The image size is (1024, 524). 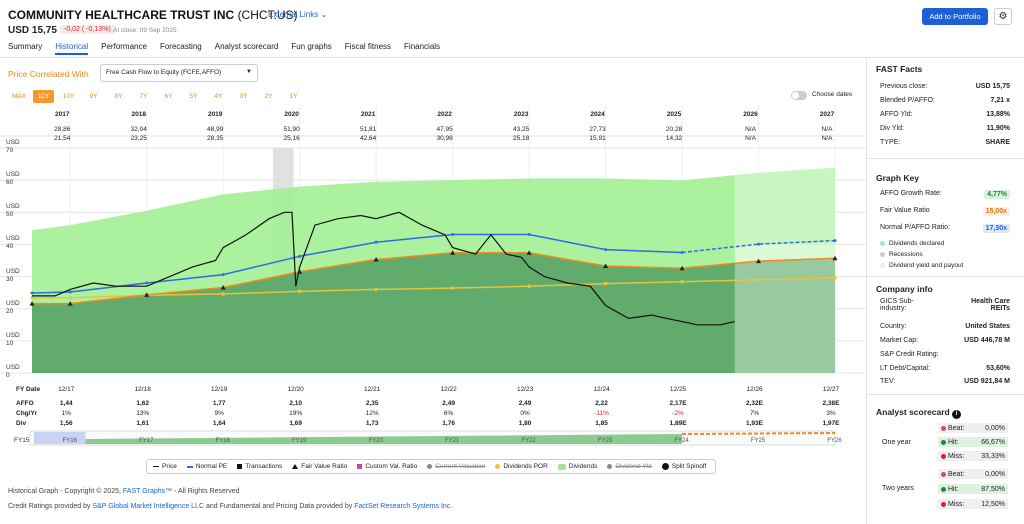 What do you see at coordinates (43, 96) in the screenshot?
I see `range-button-11y: 11Y` at bounding box center [43, 96].